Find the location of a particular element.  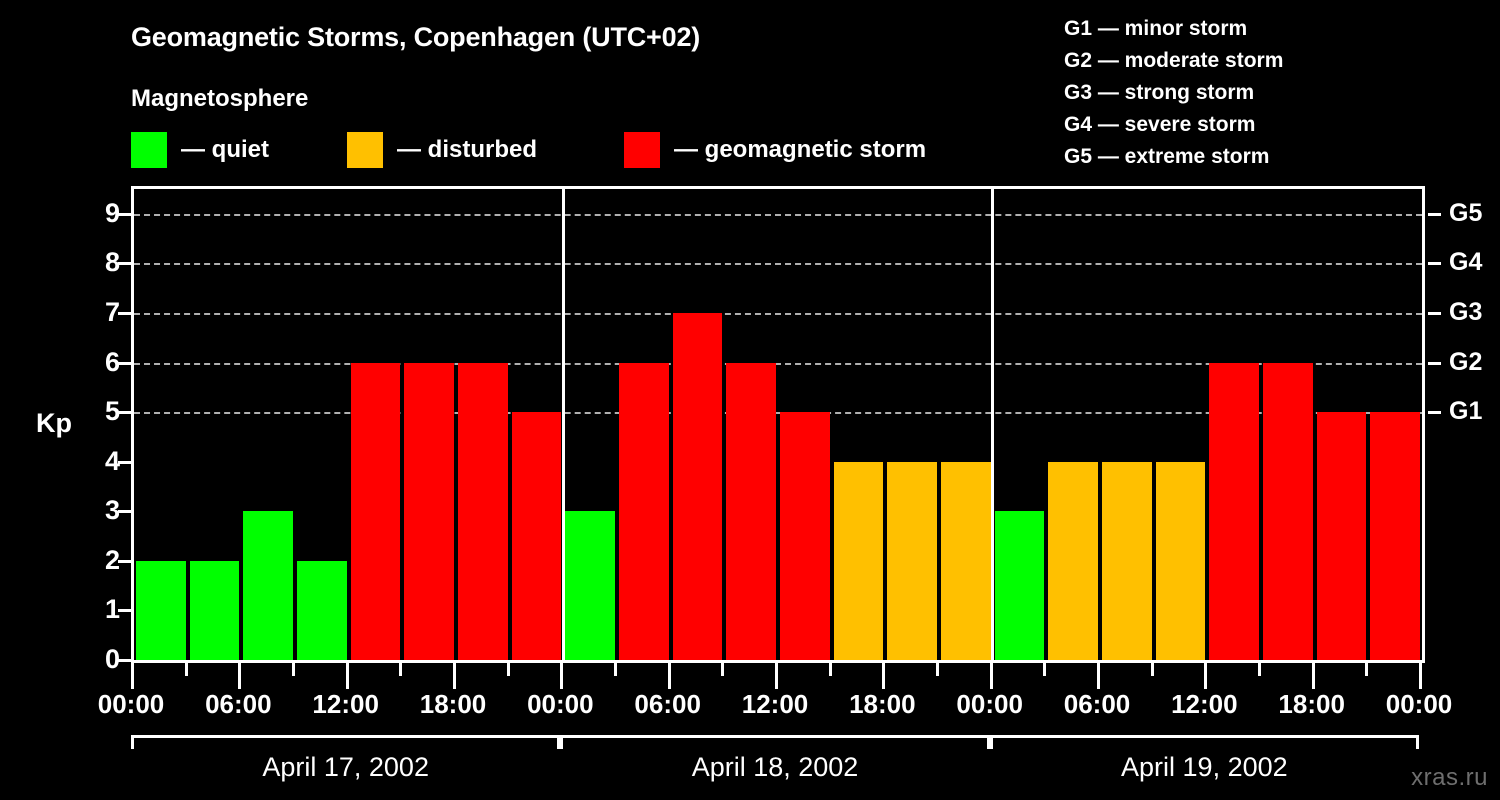

magnetosphere-label: Magnetosphere is located at coordinates (220, 98).